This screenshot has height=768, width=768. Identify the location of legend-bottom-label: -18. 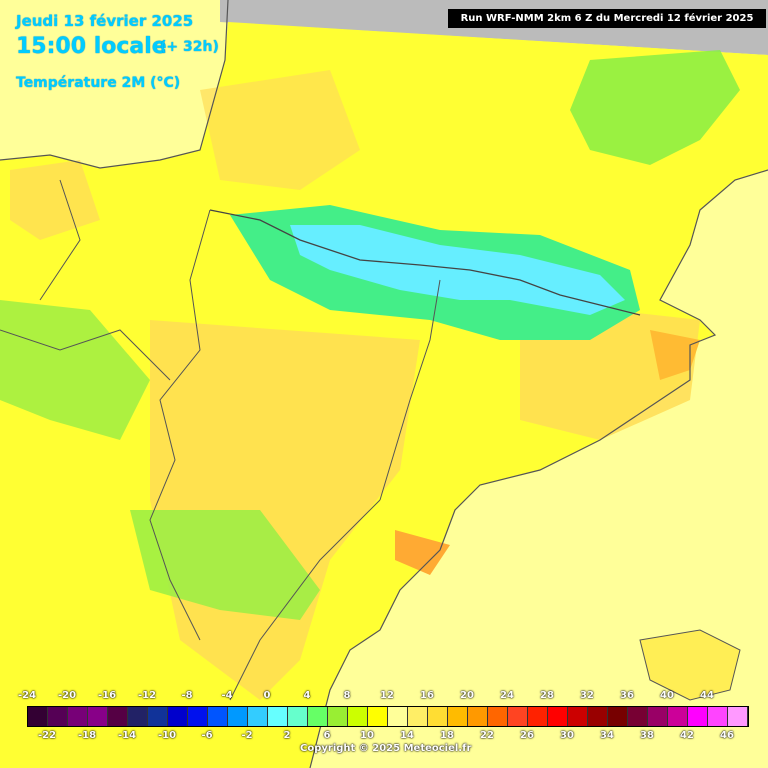
(87, 735).